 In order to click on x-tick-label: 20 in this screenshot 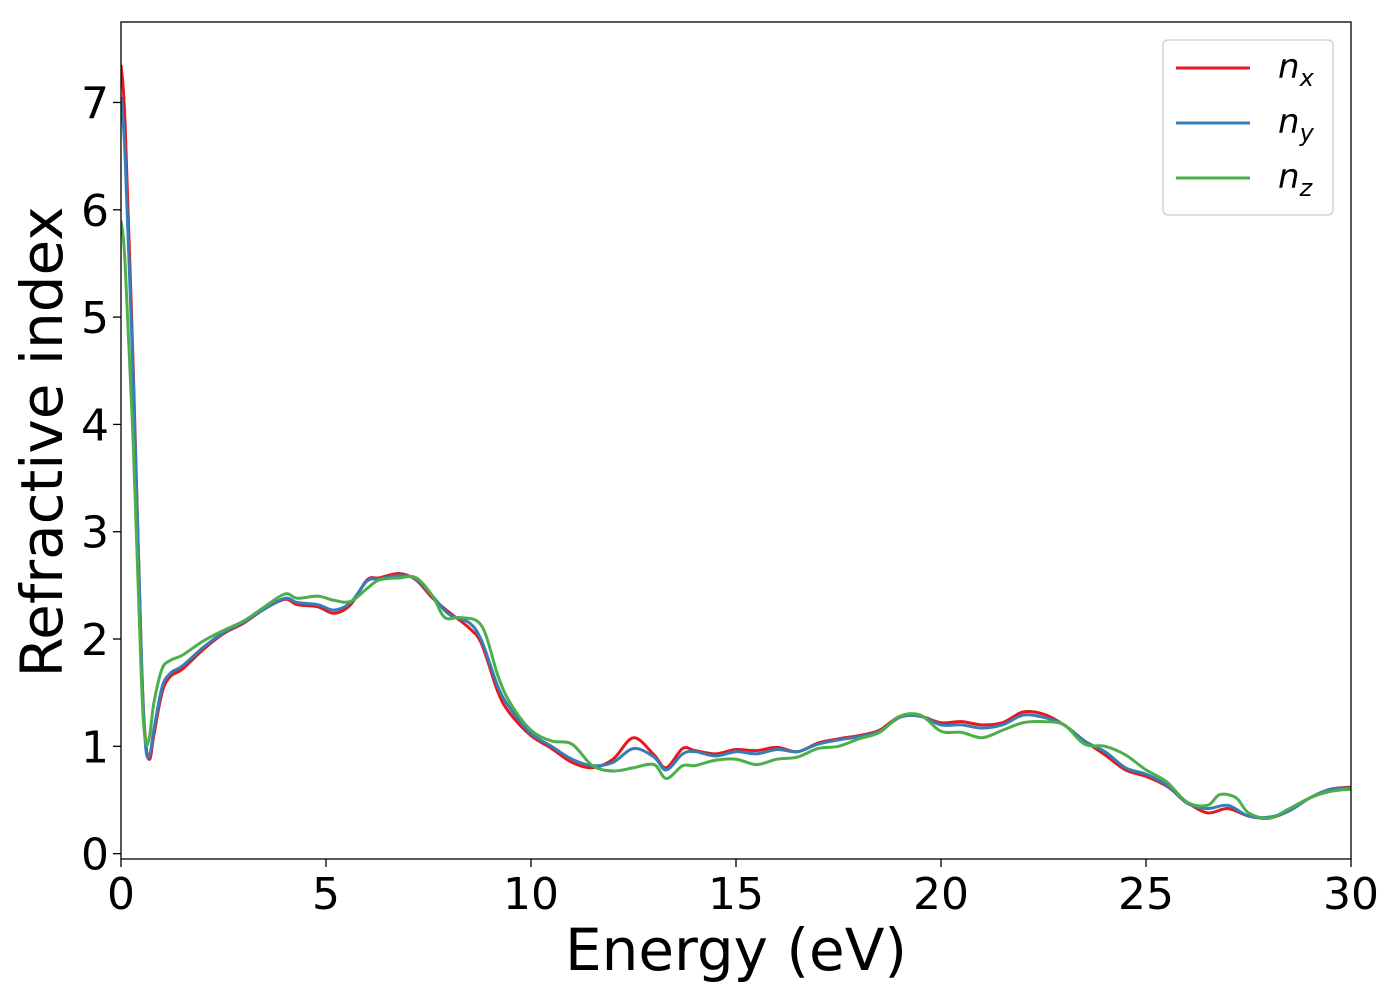, I will do `click(941, 894)`.